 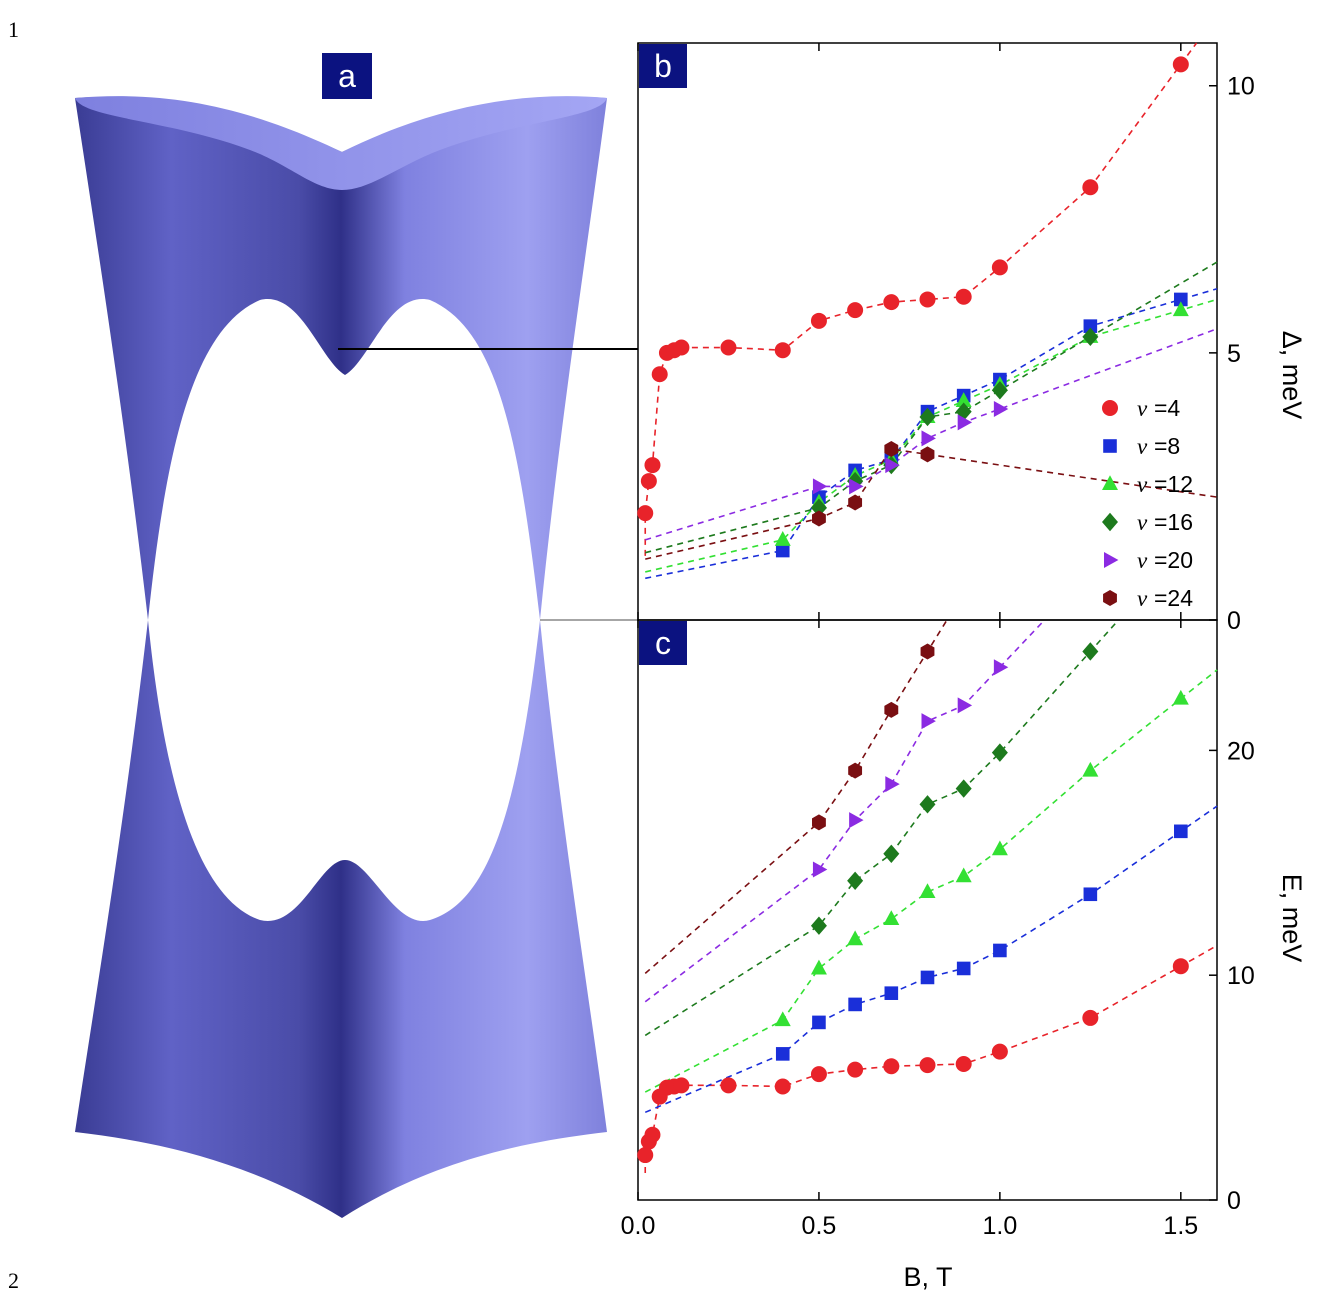 What do you see at coordinates (1180, 1226) in the screenshot?
I see `x-tick-label: 1.5` at bounding box center [1180, 1226].